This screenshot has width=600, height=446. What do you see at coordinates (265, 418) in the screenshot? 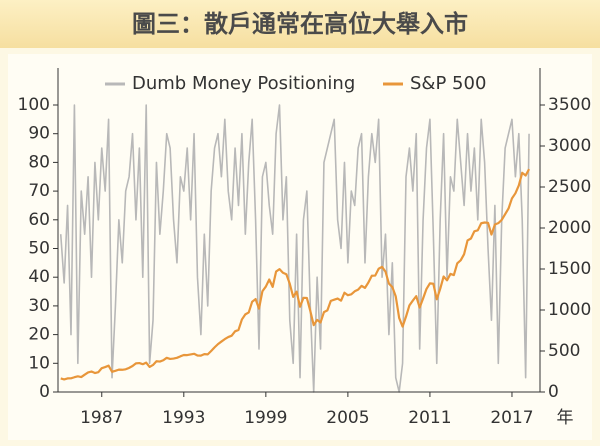
I see `x-tick-label: 1999` at bounding box center [265, 418].